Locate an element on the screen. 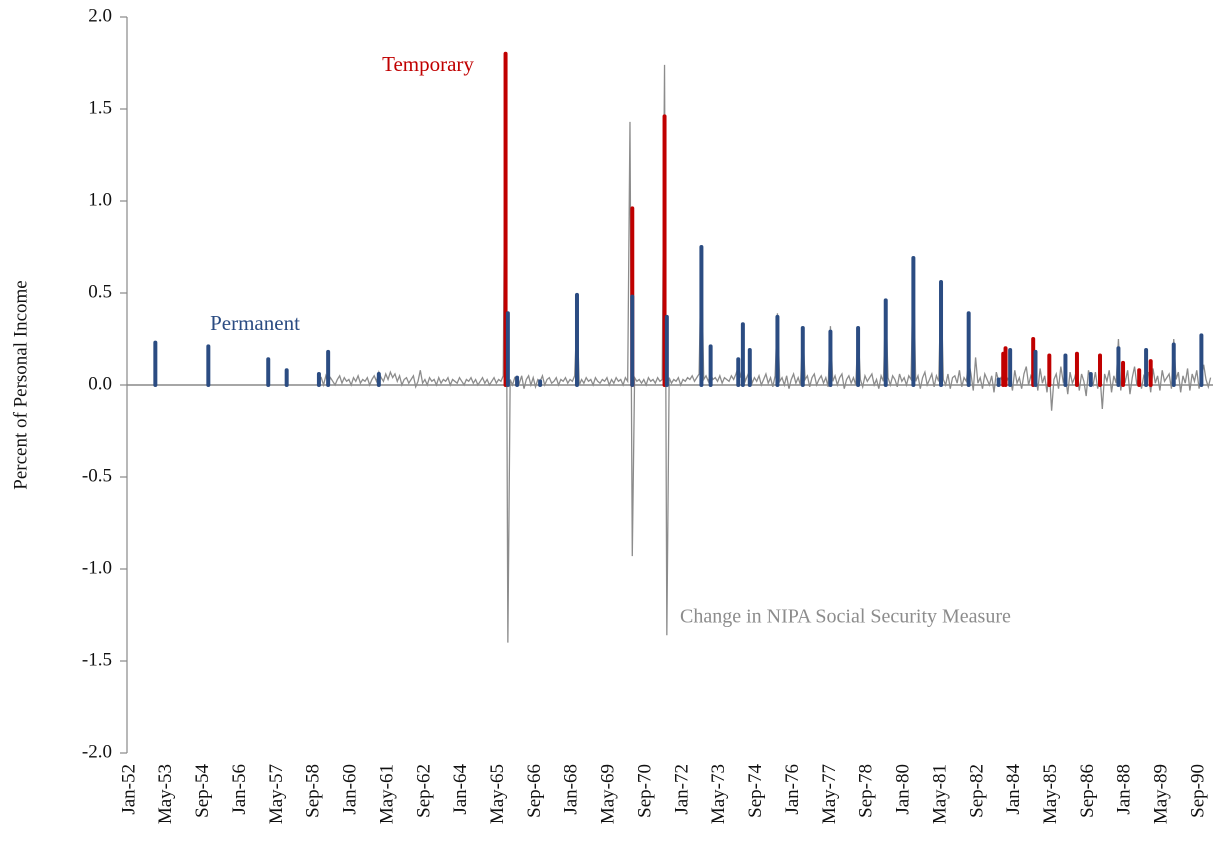 The width and height of the screenshot is (1213, 863). x-tick-label: Sep-62 is located at coordinates (423, 791).